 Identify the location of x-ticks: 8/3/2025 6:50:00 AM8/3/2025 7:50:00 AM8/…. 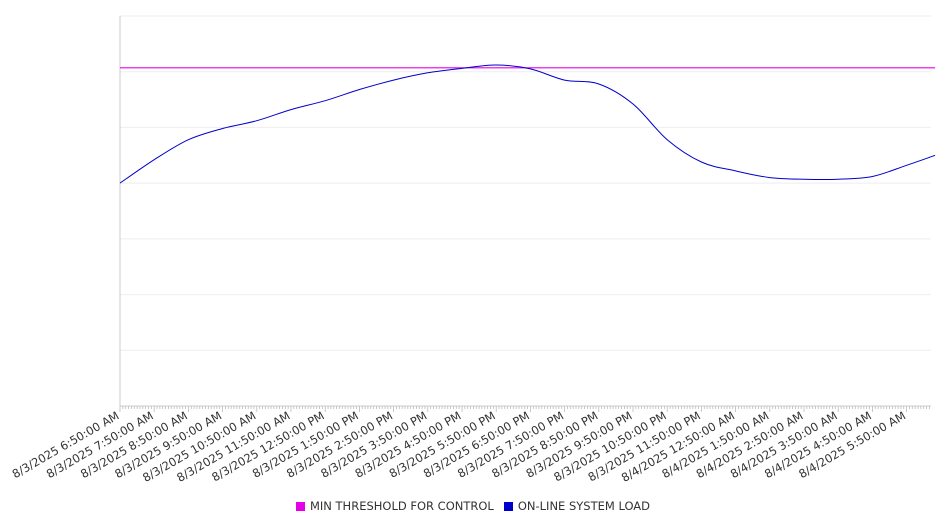
(470, 445).